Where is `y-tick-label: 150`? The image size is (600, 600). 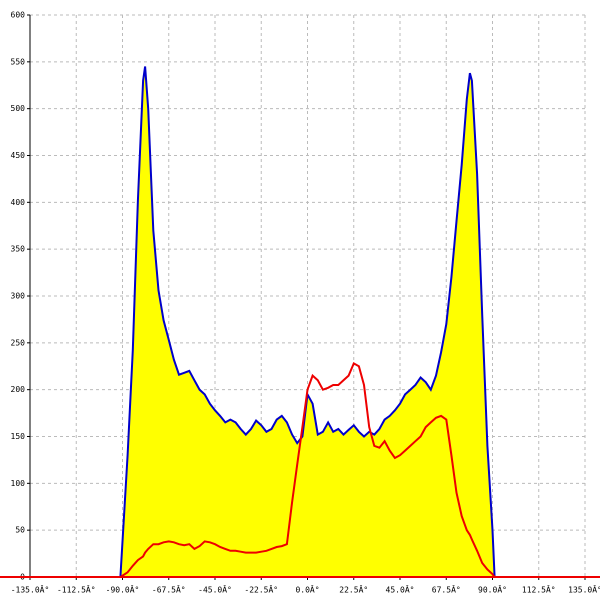
y-tick-label: 150 is located at coordinates (18, 436).